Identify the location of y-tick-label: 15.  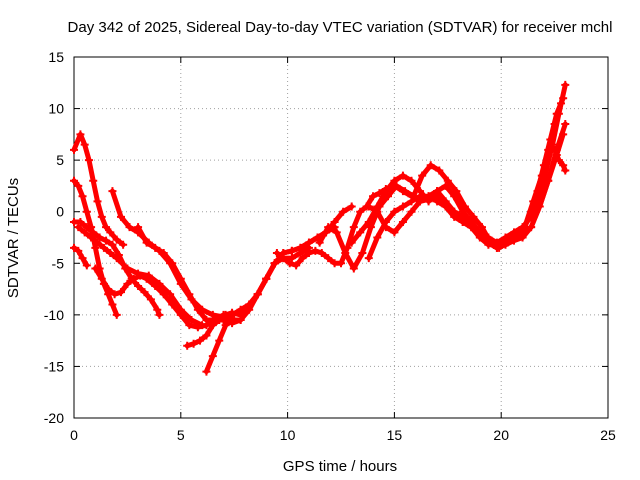
(56, 57).